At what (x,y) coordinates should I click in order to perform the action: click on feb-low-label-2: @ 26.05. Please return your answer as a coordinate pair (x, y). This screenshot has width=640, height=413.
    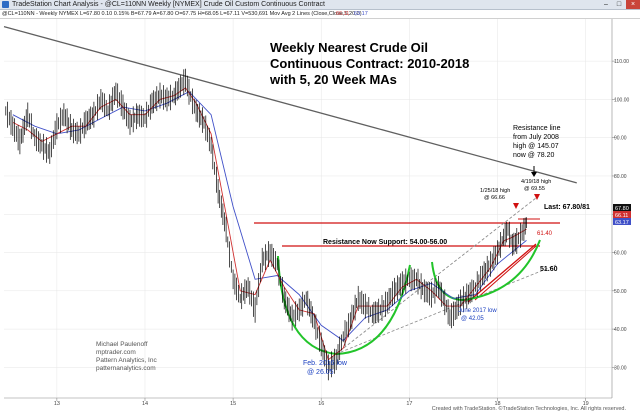
    Looking at the image, I should click on (320, 372).